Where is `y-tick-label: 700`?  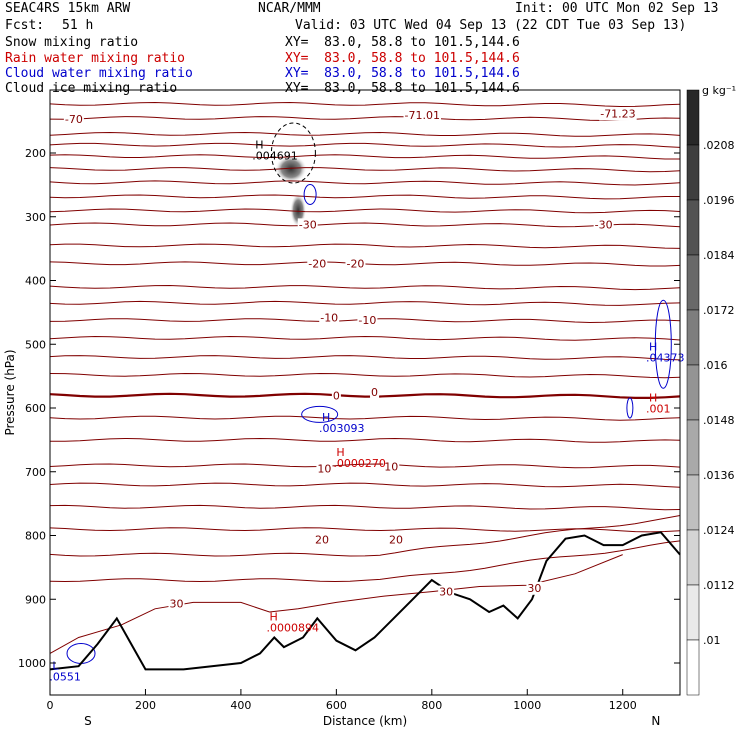 y-tick-label: 700 is located at coordinates (35, 472).